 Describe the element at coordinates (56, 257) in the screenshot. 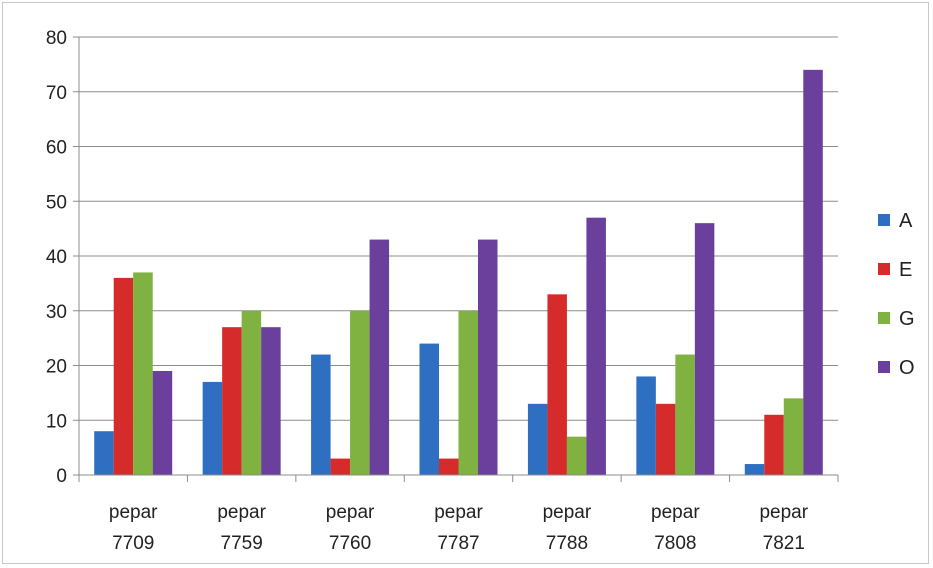

I see `y-tick-label: 40` at that location.